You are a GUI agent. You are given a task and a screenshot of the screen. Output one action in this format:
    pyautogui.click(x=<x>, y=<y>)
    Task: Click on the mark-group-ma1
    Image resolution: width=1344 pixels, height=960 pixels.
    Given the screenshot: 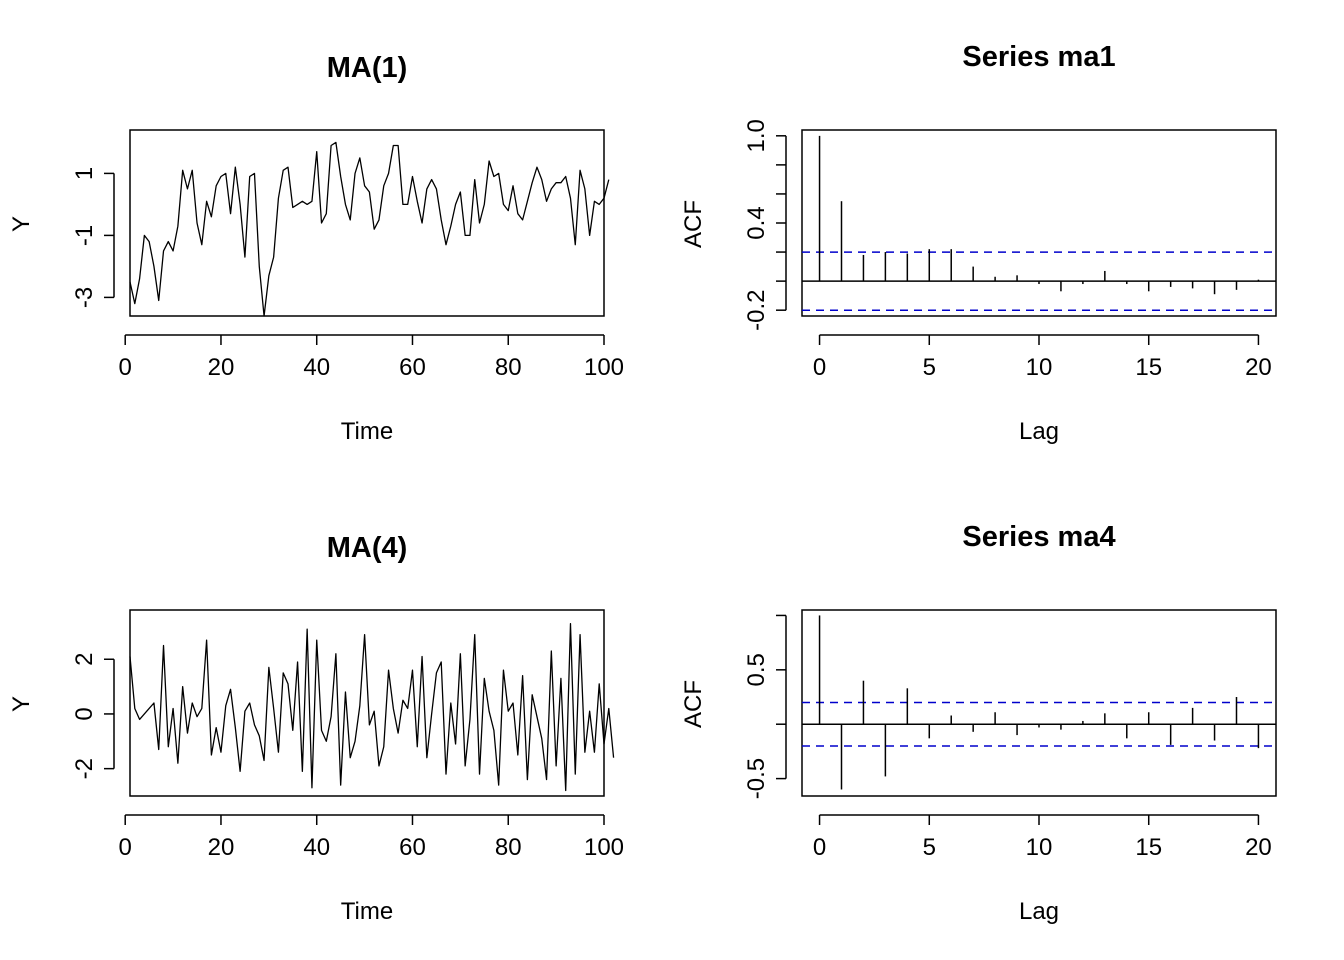 What is the action you would take?
    pyautogui.click(x=369, y=229)
    